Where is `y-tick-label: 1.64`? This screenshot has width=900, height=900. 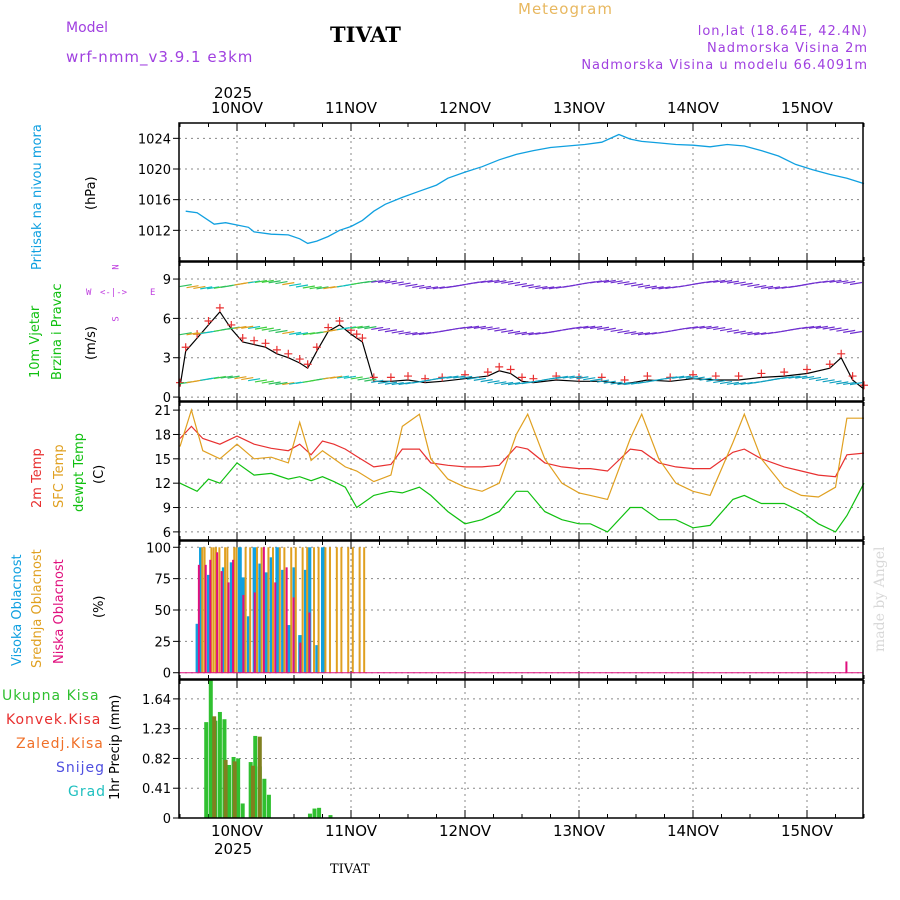 y-tick-label: 1.64 is located at coordinates (156, 700).